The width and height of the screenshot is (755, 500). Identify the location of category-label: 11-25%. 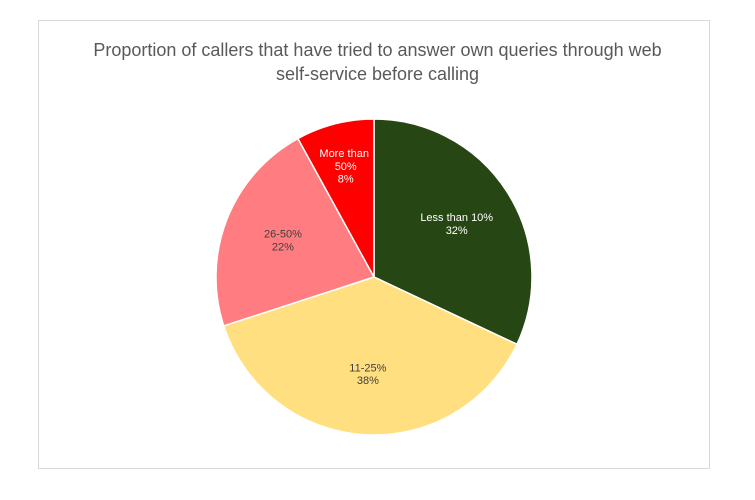
(367, 368).